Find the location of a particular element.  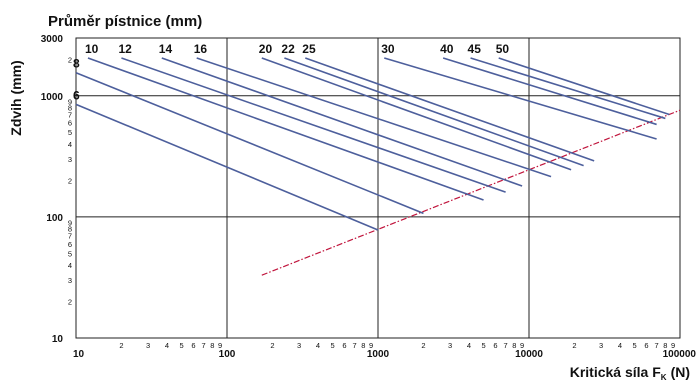

y-tick-label: 3000 is located at coordinates (52, 39).